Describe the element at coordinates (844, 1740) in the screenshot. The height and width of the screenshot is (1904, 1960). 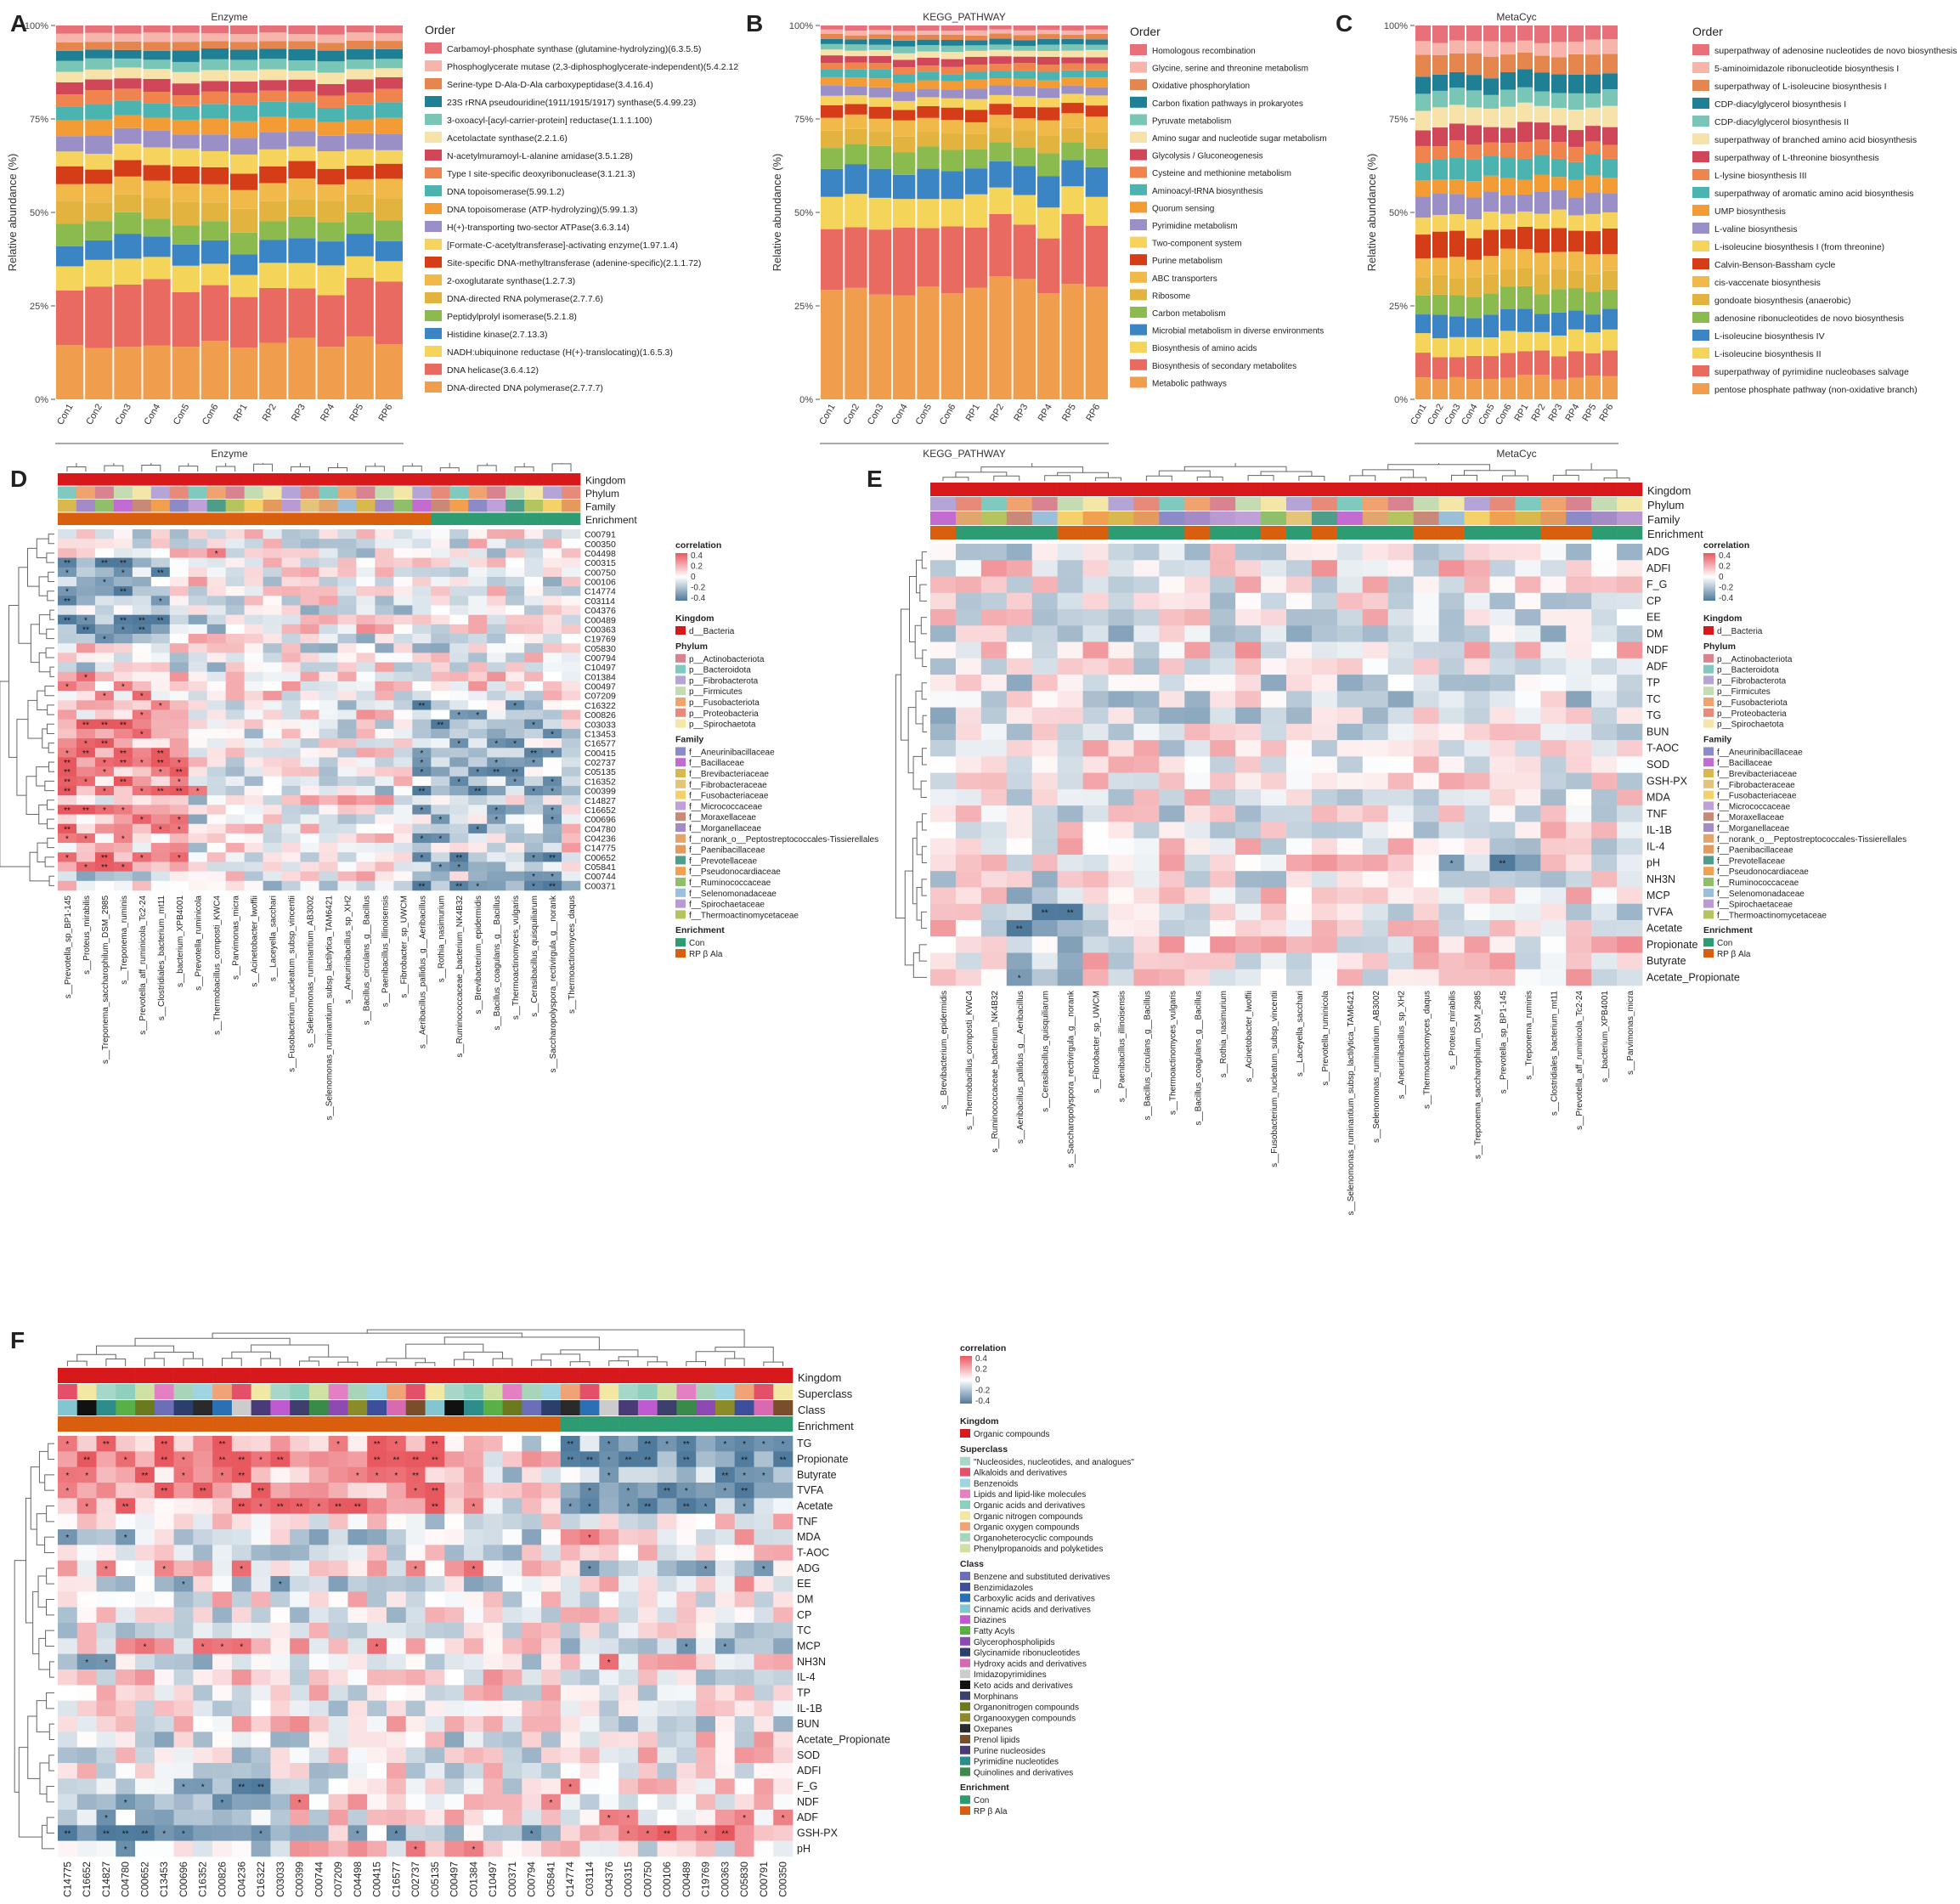
I see `row-label: Acetate_Propionate` at that location.